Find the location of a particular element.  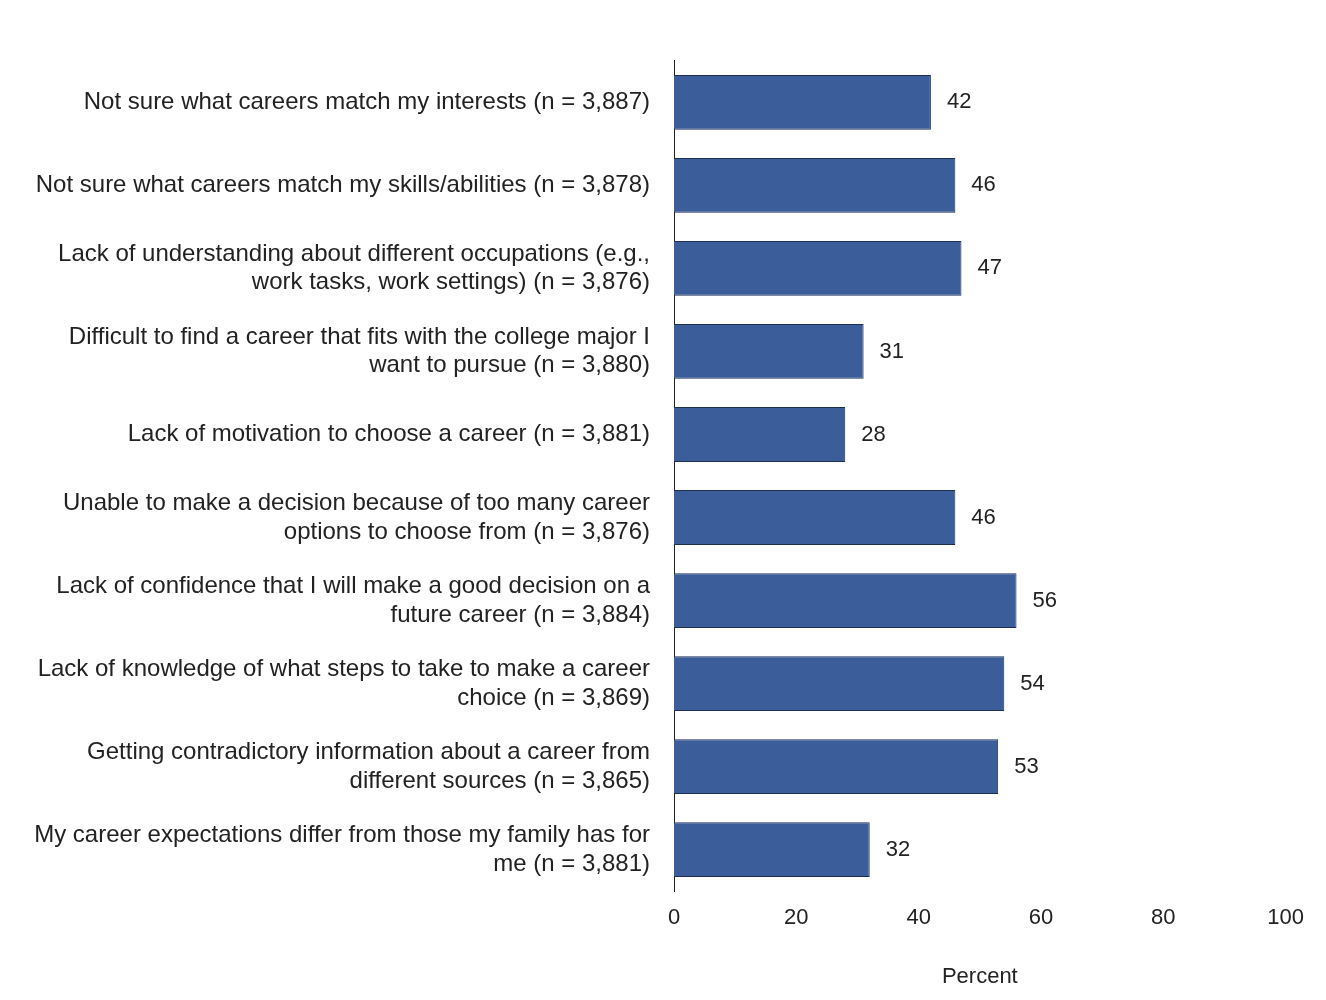

data-label: 28 is located at coordinates (873, 433).